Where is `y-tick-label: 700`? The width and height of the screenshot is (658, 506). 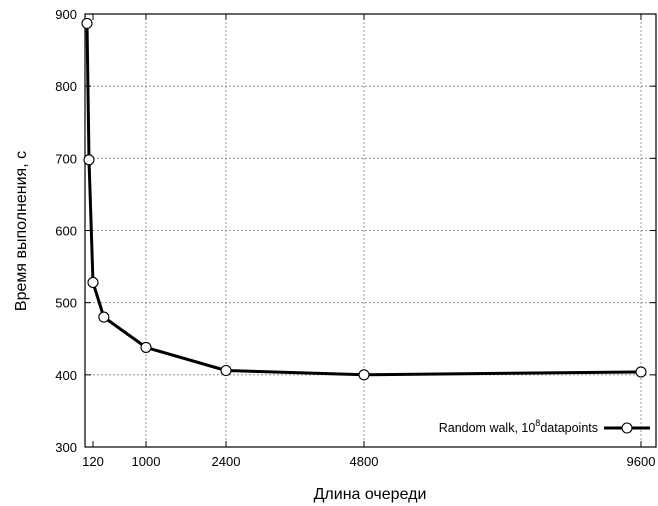 y-tick-label: 700 is located at coordinates (66, 158).